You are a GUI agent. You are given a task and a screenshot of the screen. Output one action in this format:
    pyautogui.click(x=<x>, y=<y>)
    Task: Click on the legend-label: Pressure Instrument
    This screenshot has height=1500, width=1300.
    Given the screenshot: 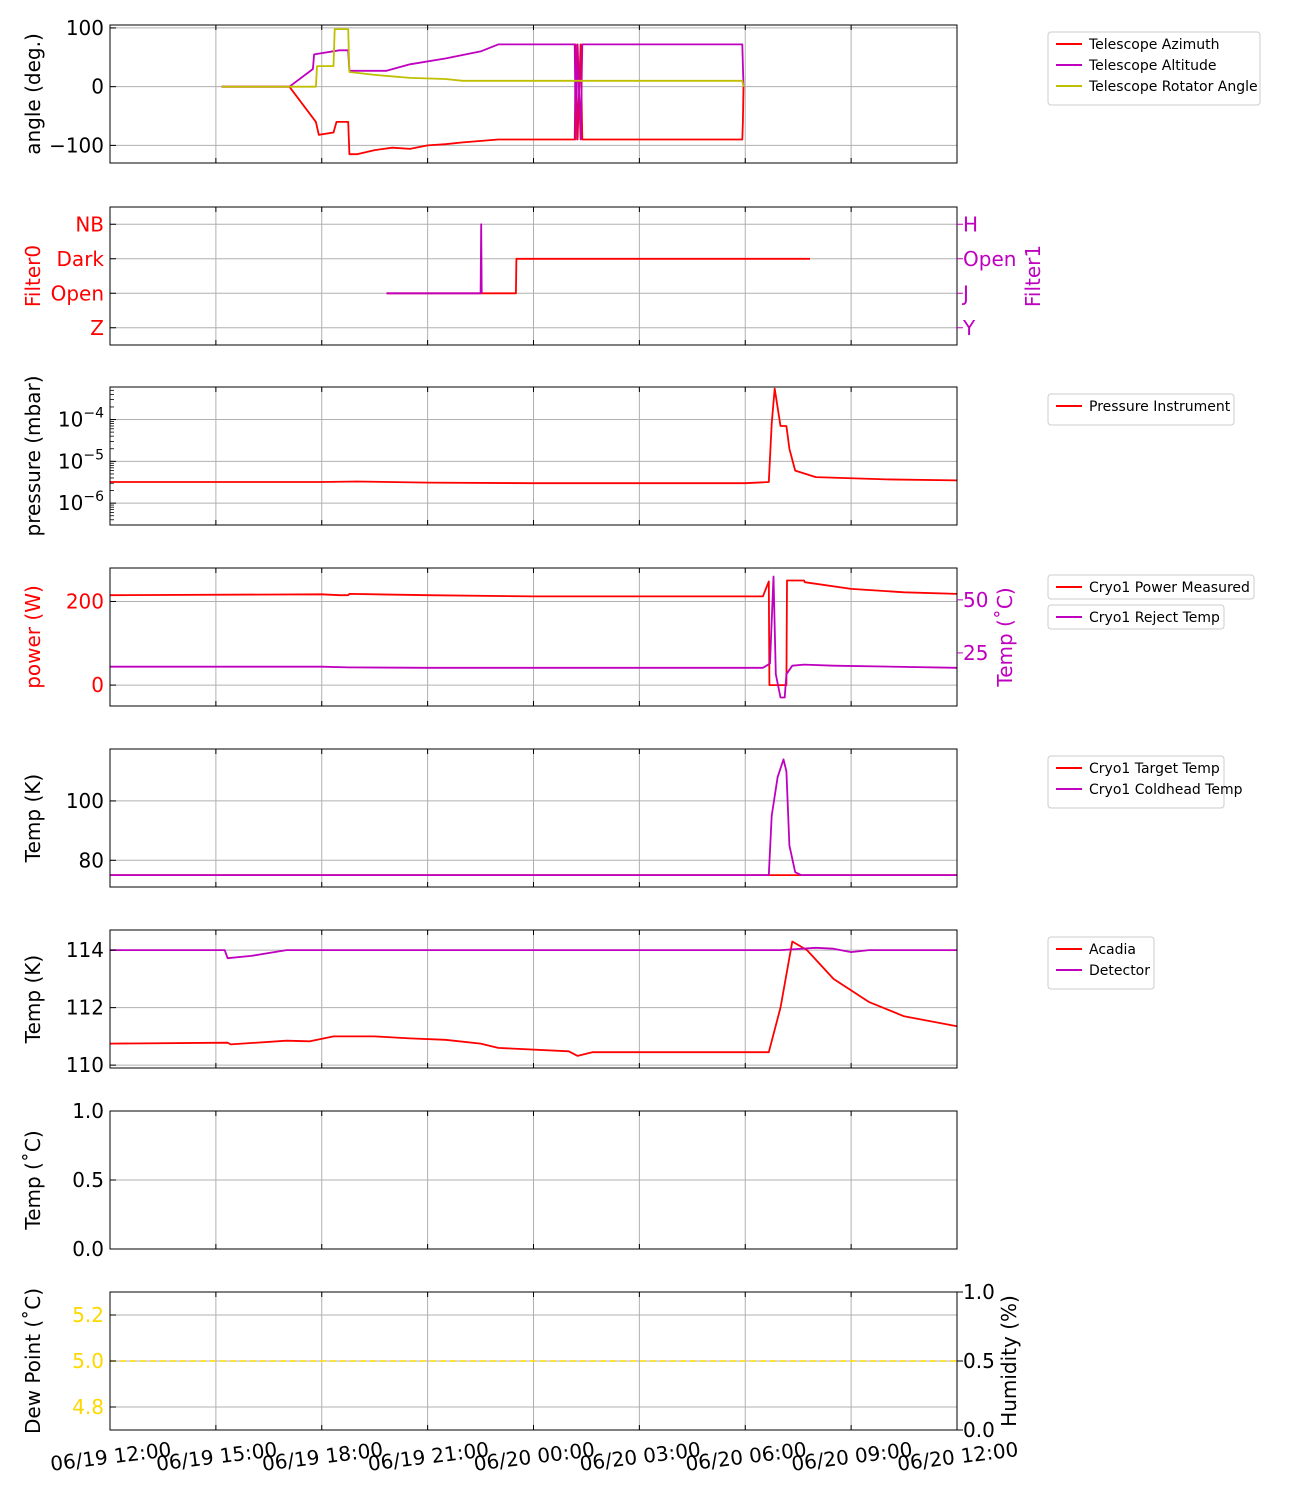 What is the action you would take?
    pyautogui.click(x=1160, y=407)
    